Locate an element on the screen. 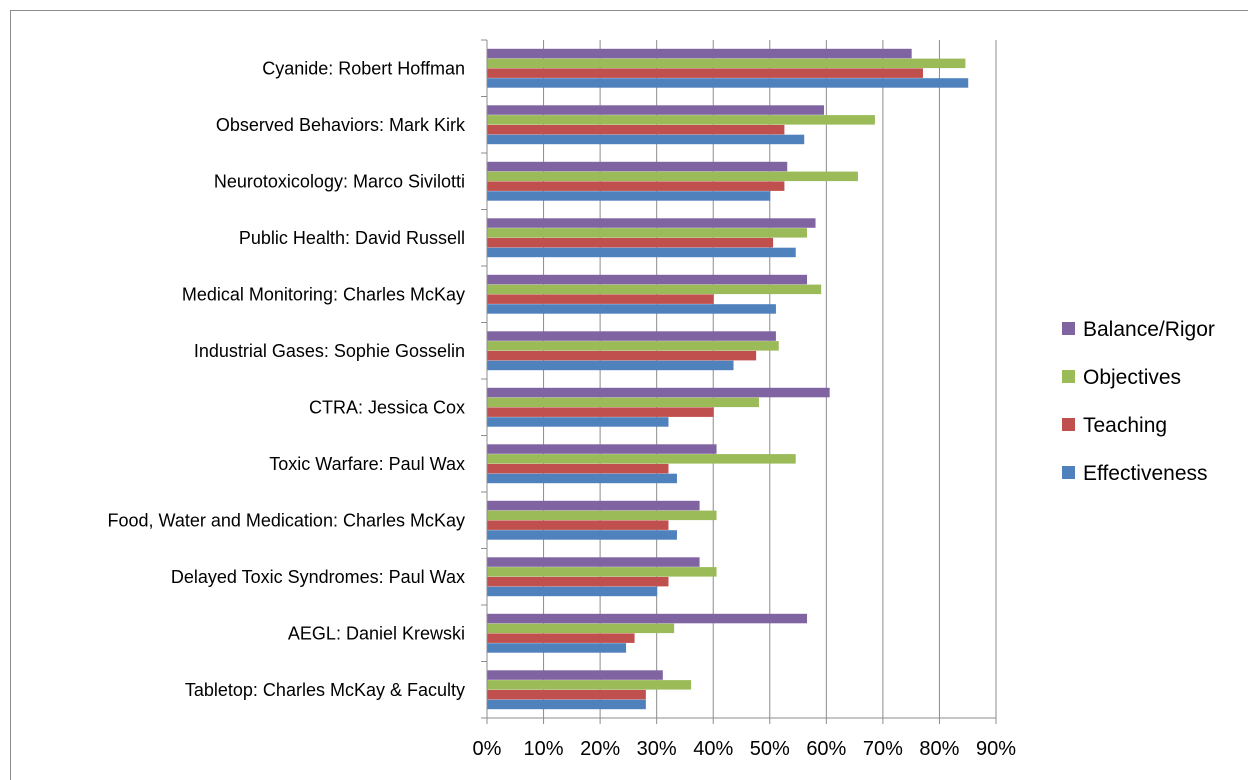 This screenshot has height=780, width=1248. legend-label: Objectives is located at coordinates (1132, 377).